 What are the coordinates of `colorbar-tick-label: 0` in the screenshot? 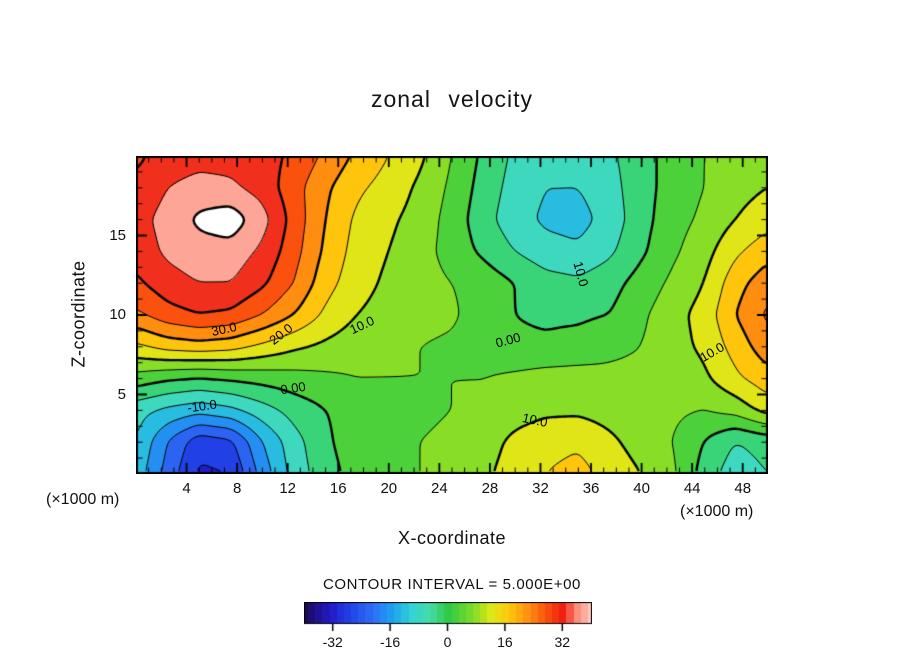 It's located at (447, 642).